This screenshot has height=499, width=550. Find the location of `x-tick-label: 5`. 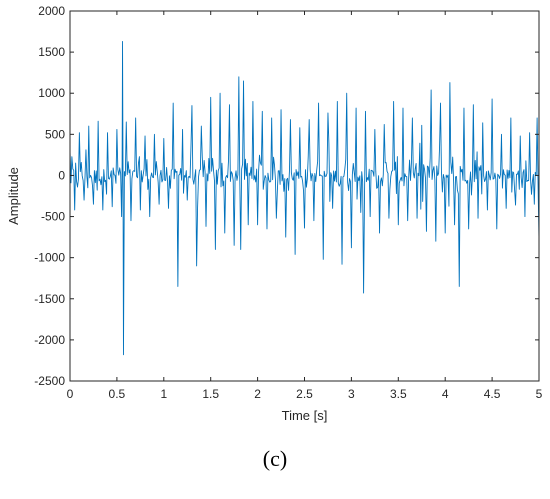

x-tick-label: 5 is located at coordinates (539, 394).